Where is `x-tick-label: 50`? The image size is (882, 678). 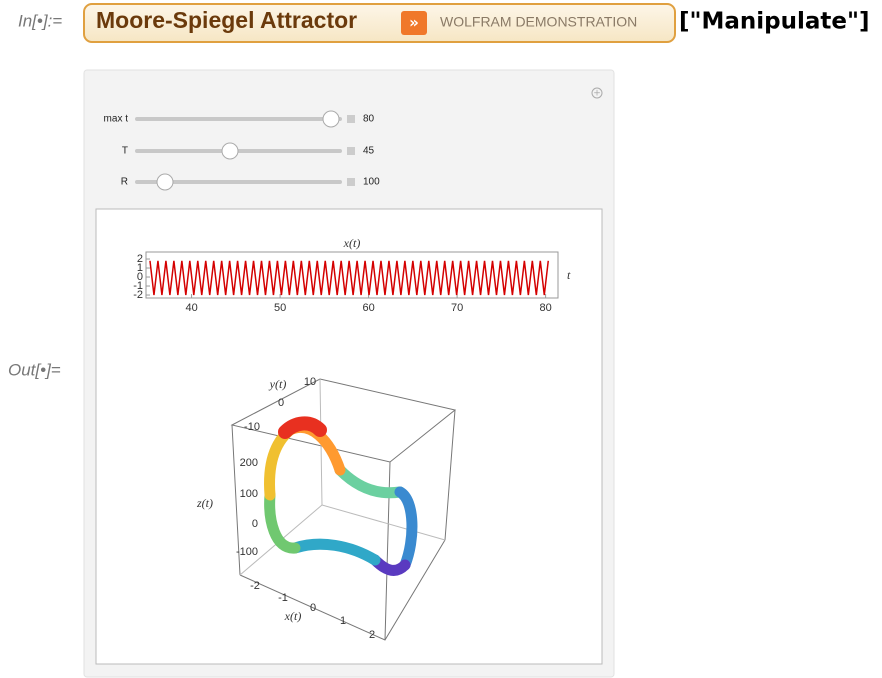 x-tick-label: 50 is located at coordinates (280, 308).